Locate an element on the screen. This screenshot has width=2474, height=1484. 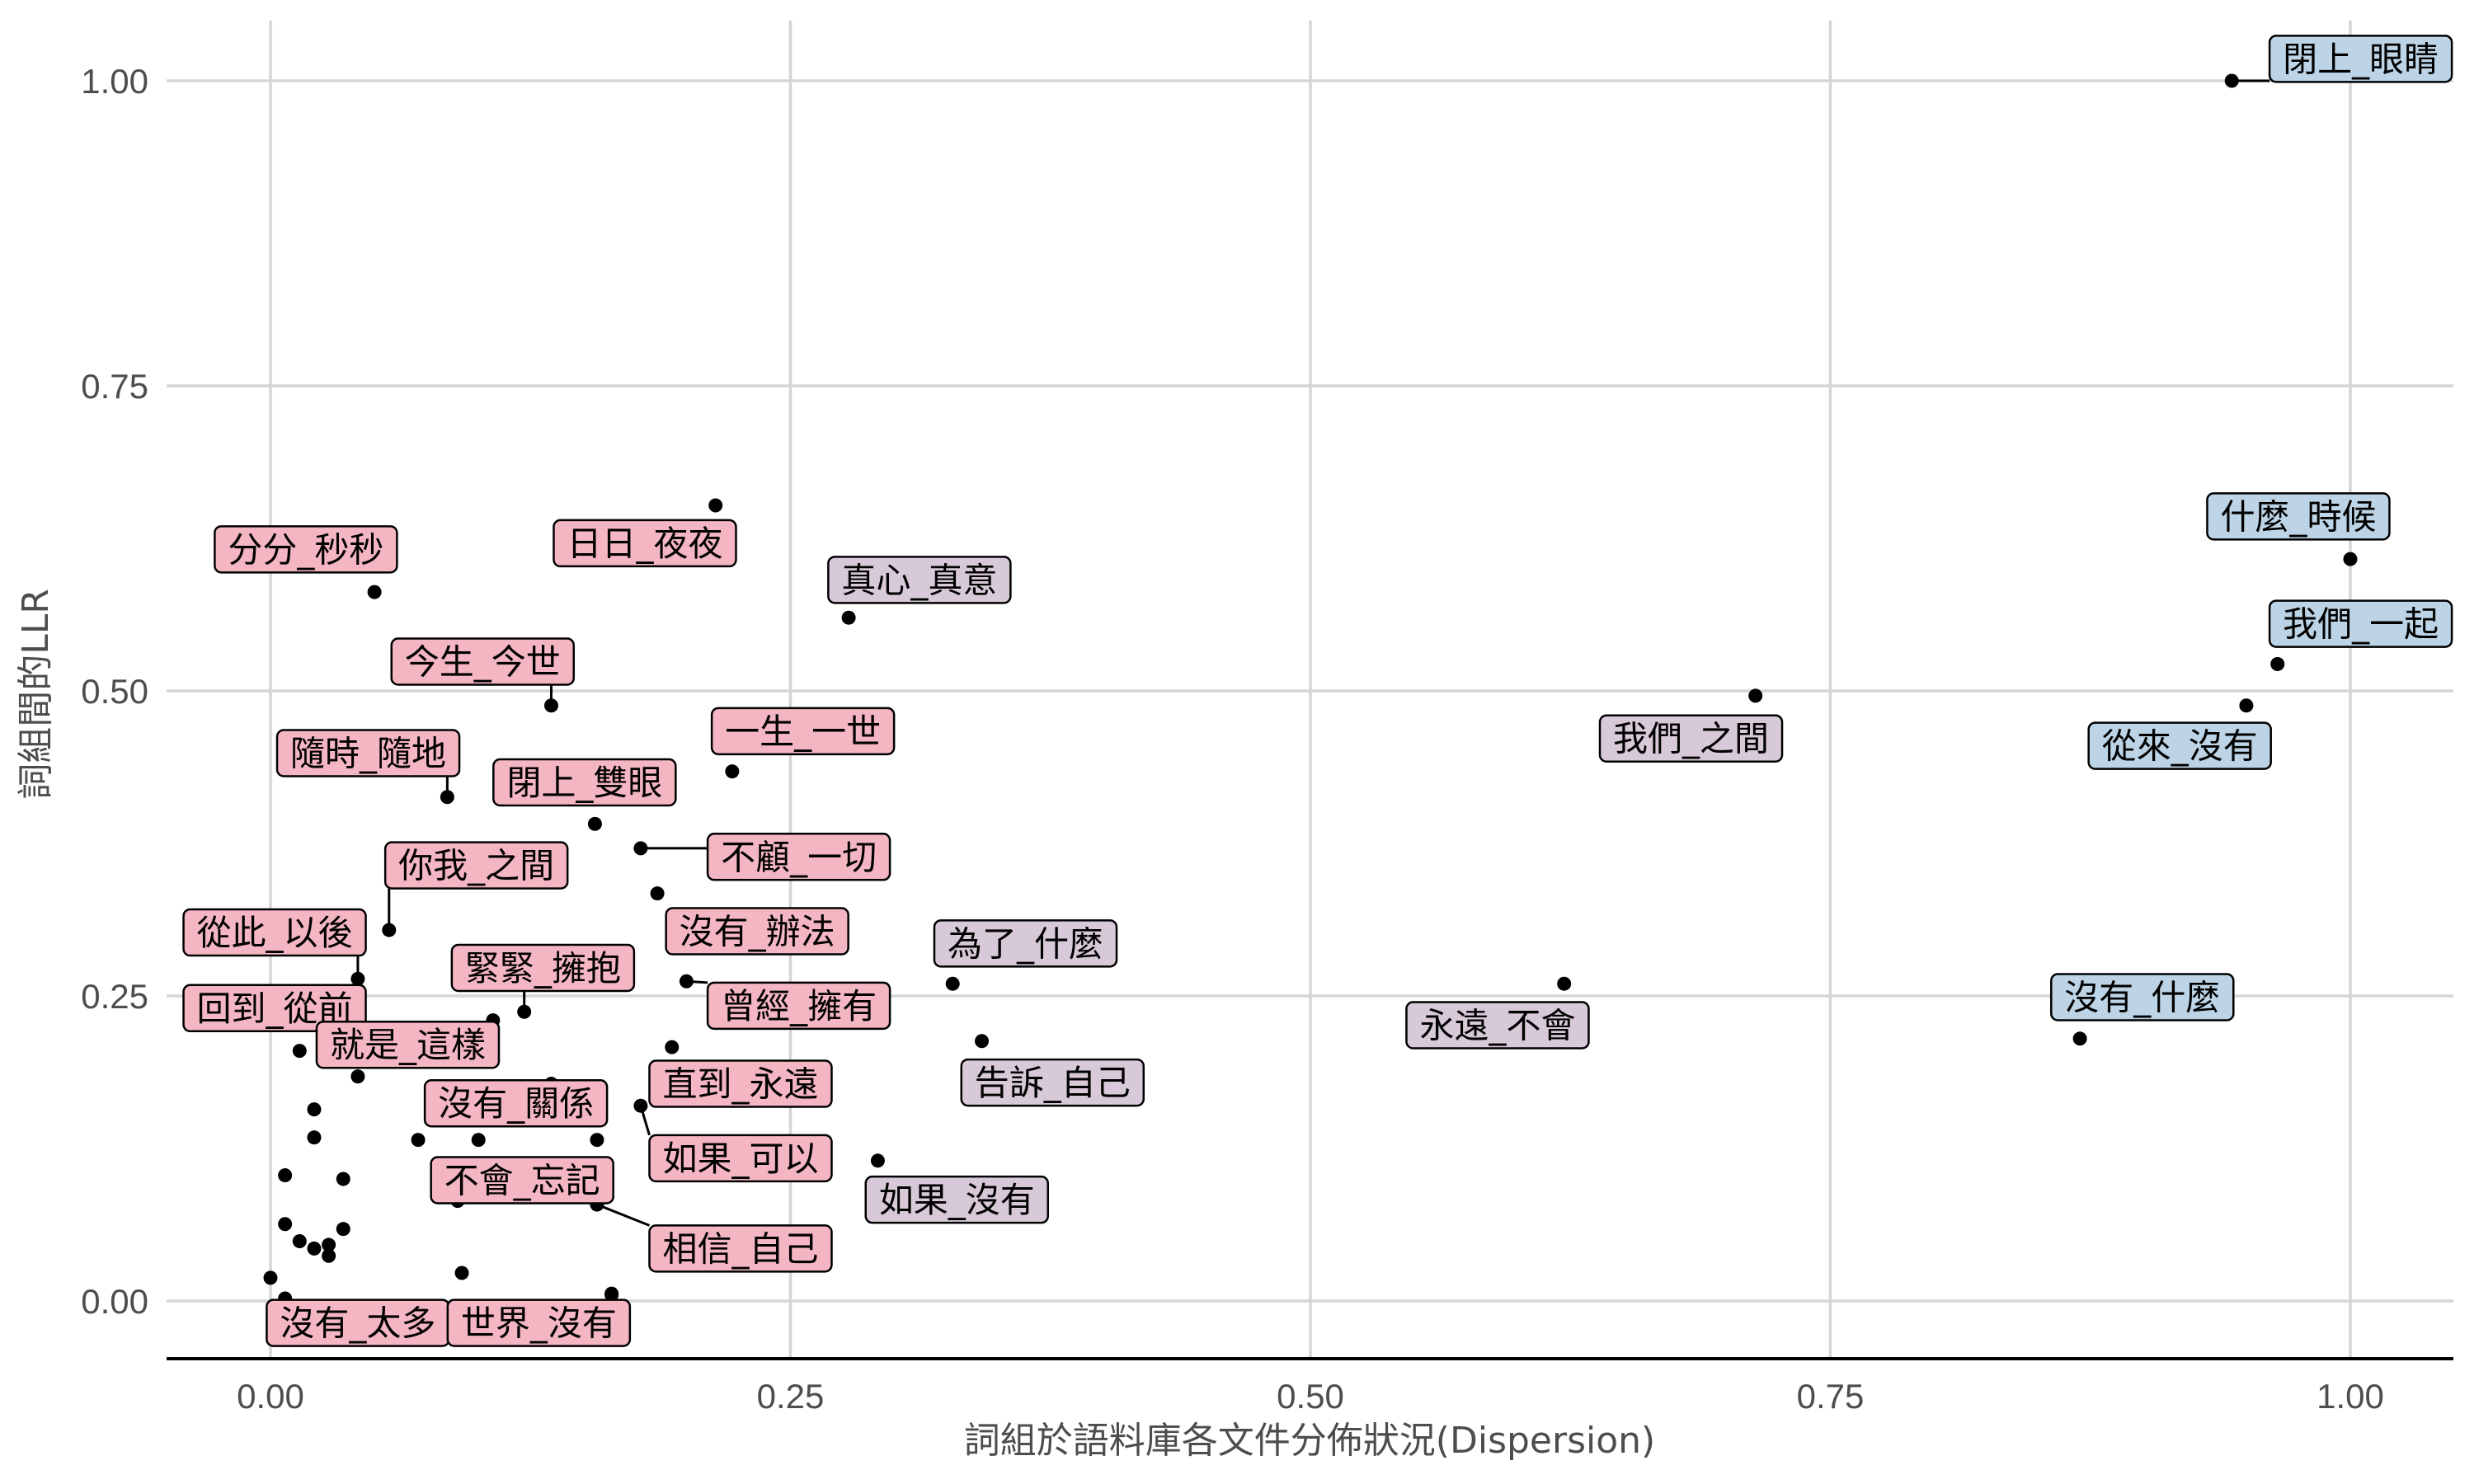
point-label-text: 沒有_什麼 is located at coordinates (2142, 997).